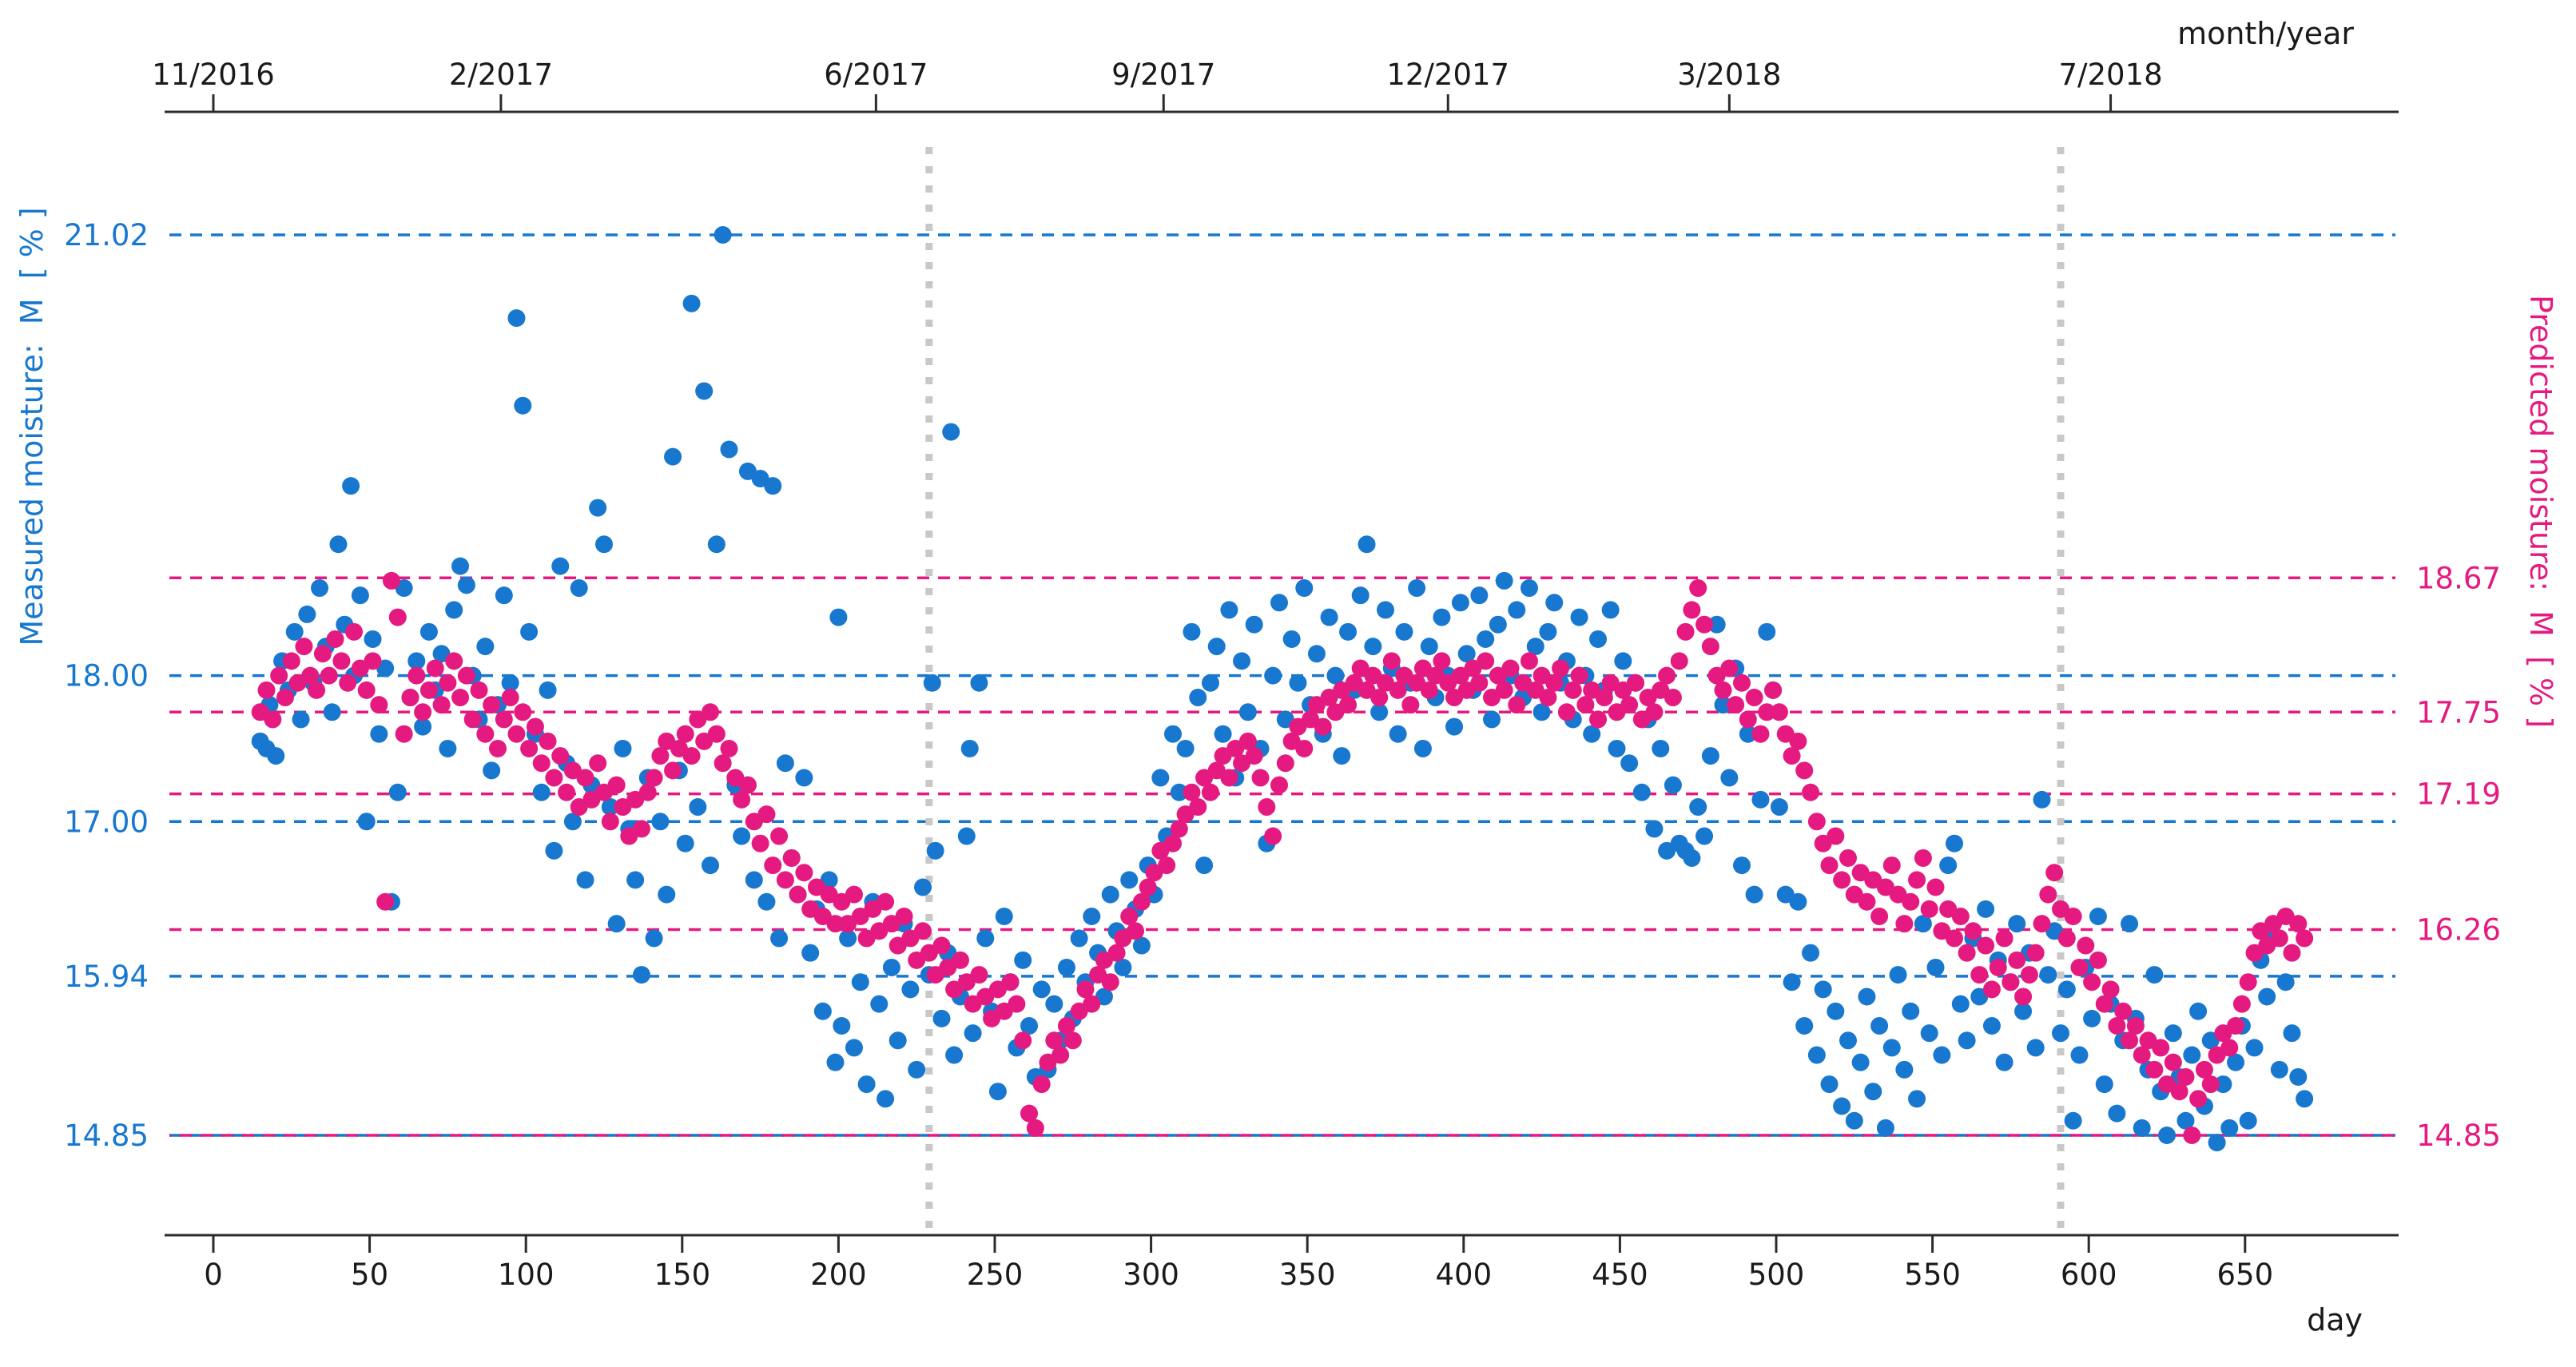 The image size is (2576, 1367). What do you see at coordinates (682, 1275) in the screenshot?
I see `x-axis-tick-label: 150` at bounding box center [682, 1275].